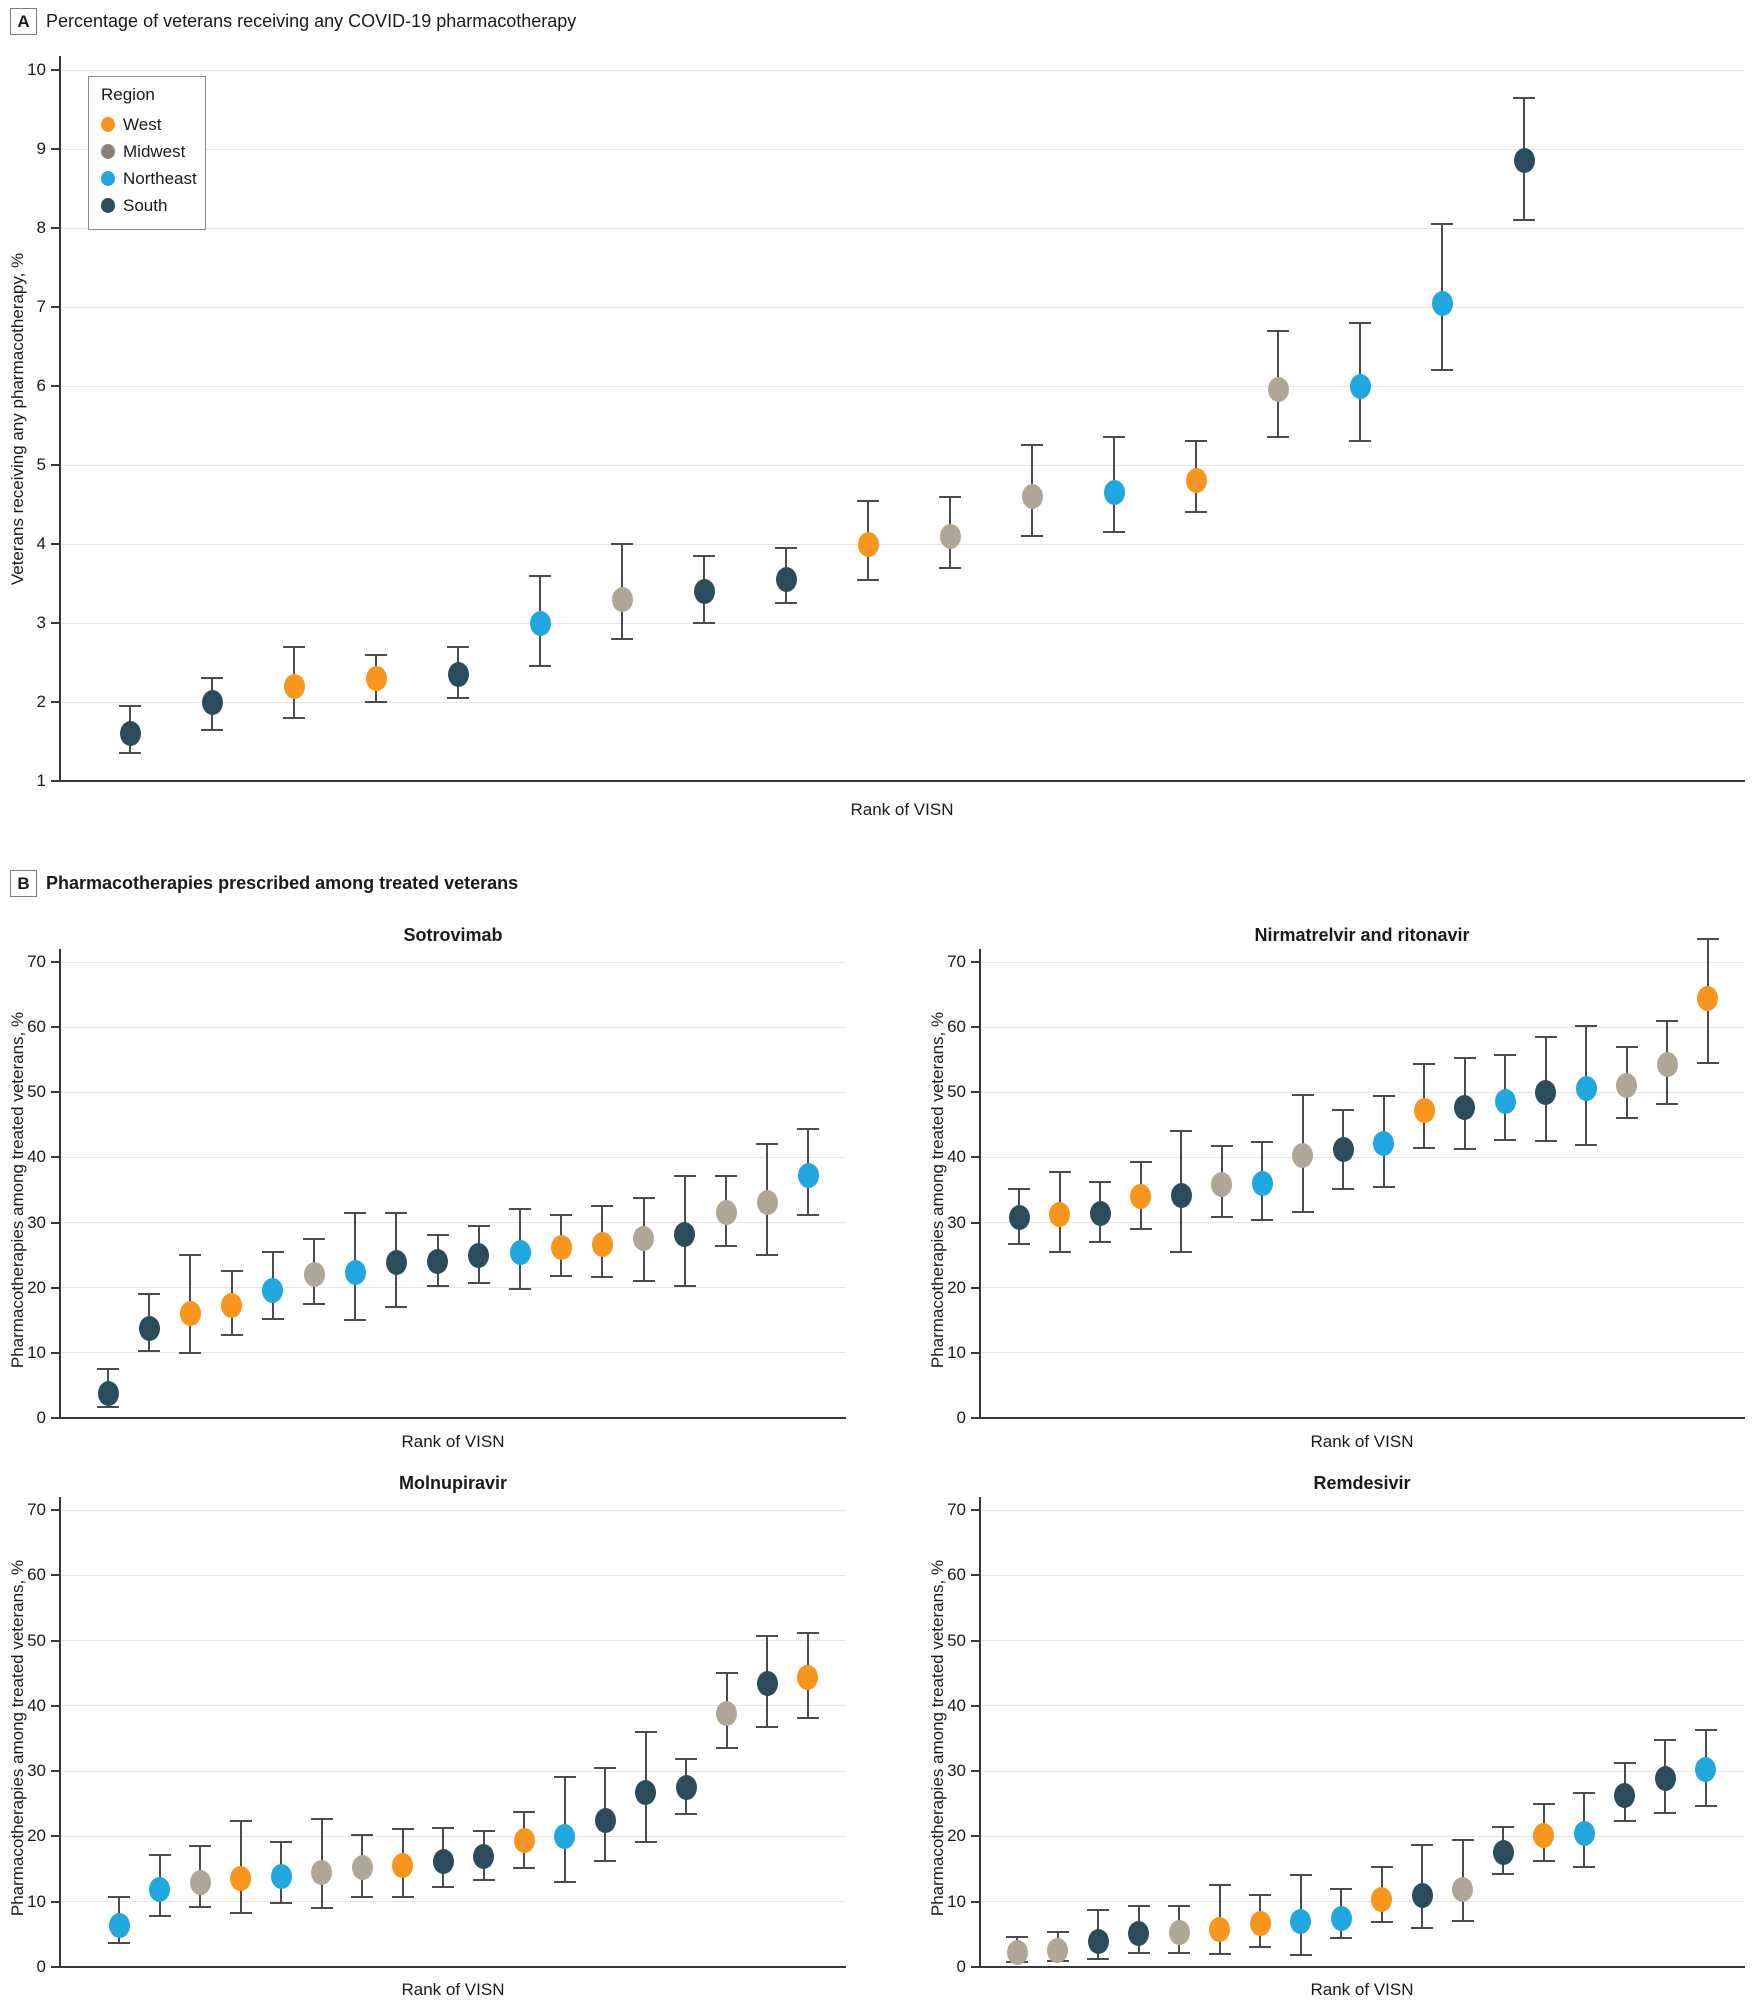 The image size is (1762, 2000). I want to click on chart-title-molnupiravir: Molnupiravir, so click(453, 1483).